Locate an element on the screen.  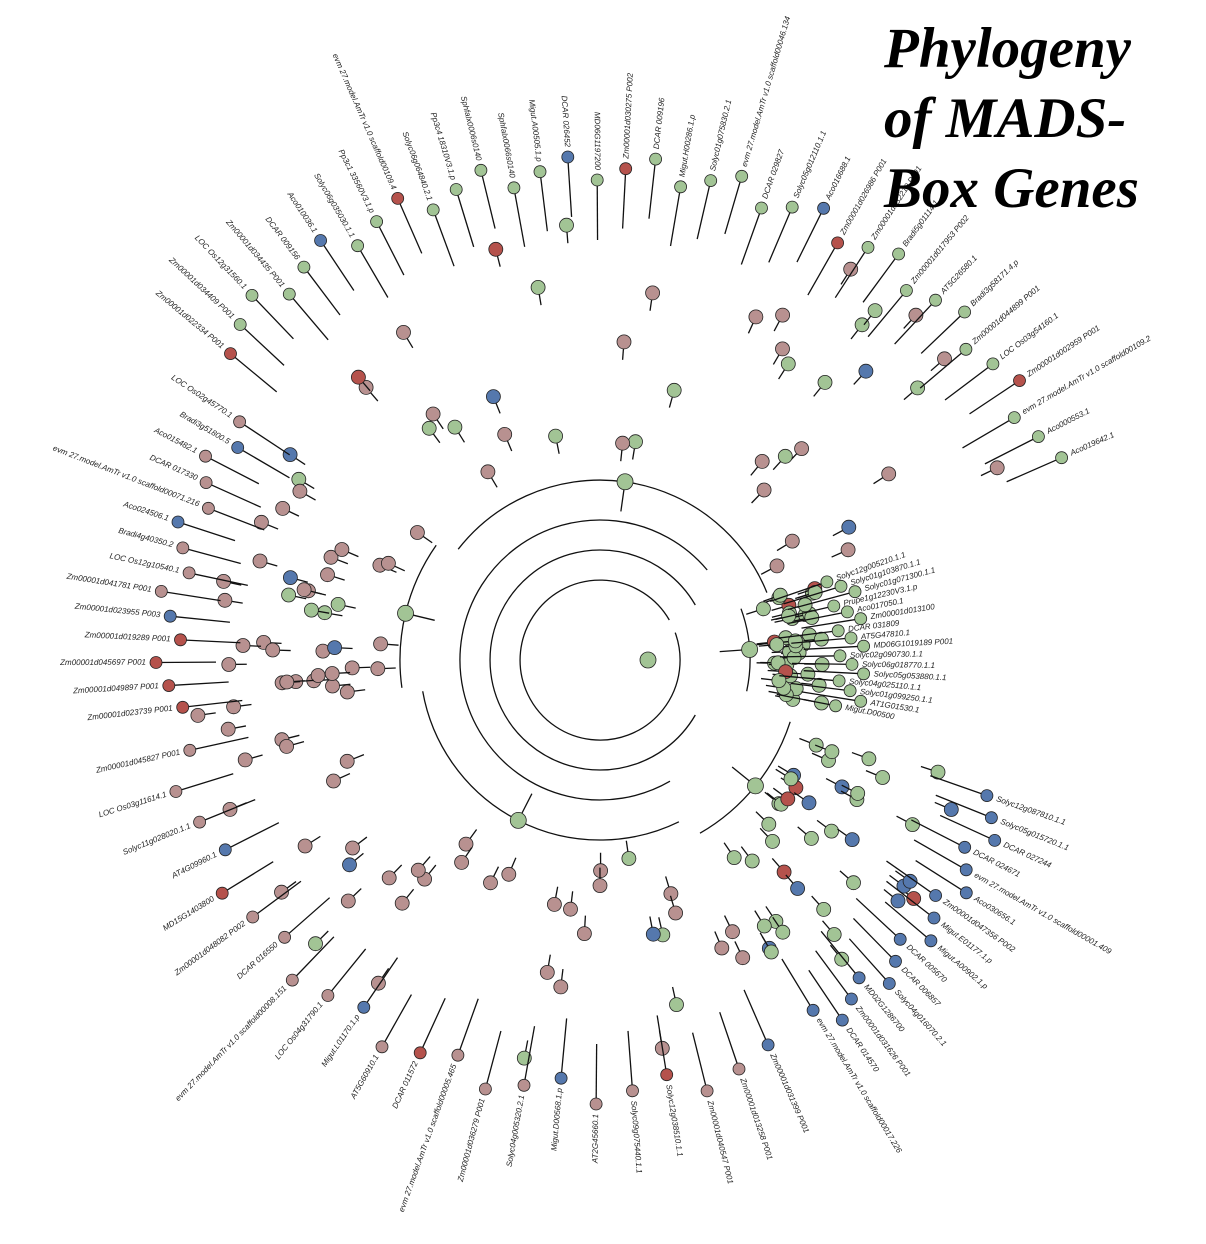
leaf-label: evm 27.model.AmTr v1.0 scaffold00109.4 is located at coordinates (365, 121).